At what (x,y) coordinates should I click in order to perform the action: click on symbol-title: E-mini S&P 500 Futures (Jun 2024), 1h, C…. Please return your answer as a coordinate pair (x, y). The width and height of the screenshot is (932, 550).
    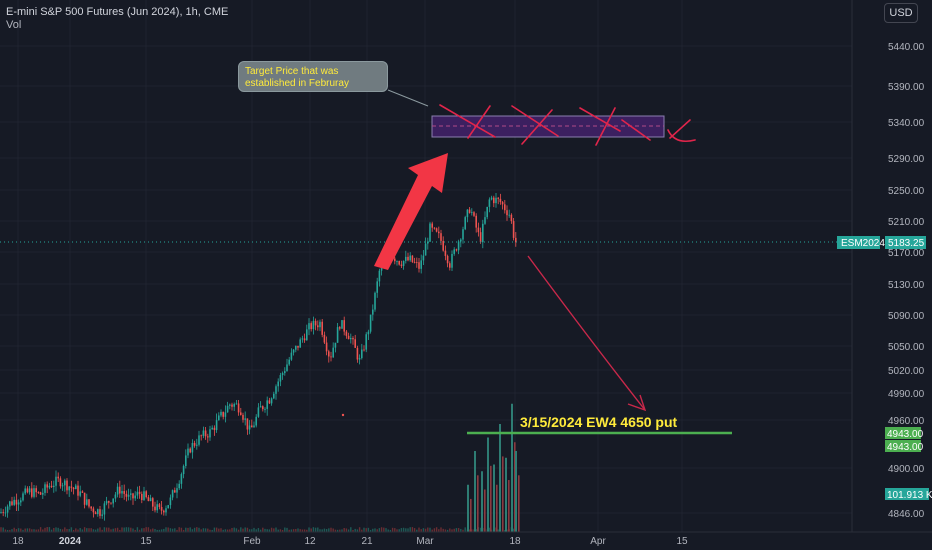
    Looking at the image, I should click on (117, 12).